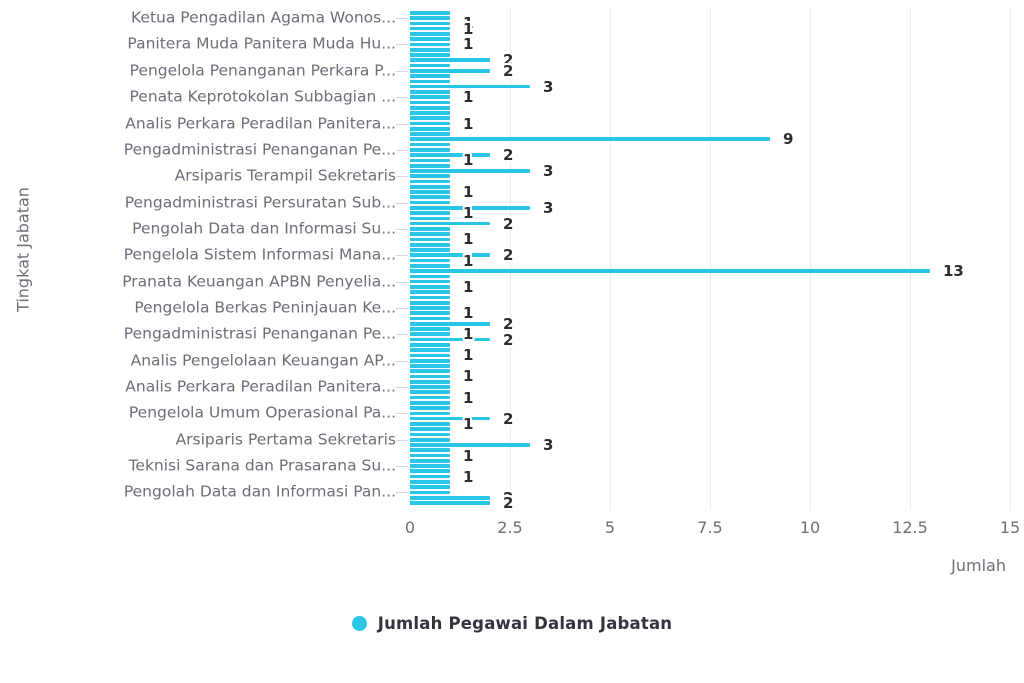 This screenshot has width=1024, height=683. What do you see at coordinates (402, 256) in the screenshot?
I see `y-axis-tick` at bounding box center [402, 256].